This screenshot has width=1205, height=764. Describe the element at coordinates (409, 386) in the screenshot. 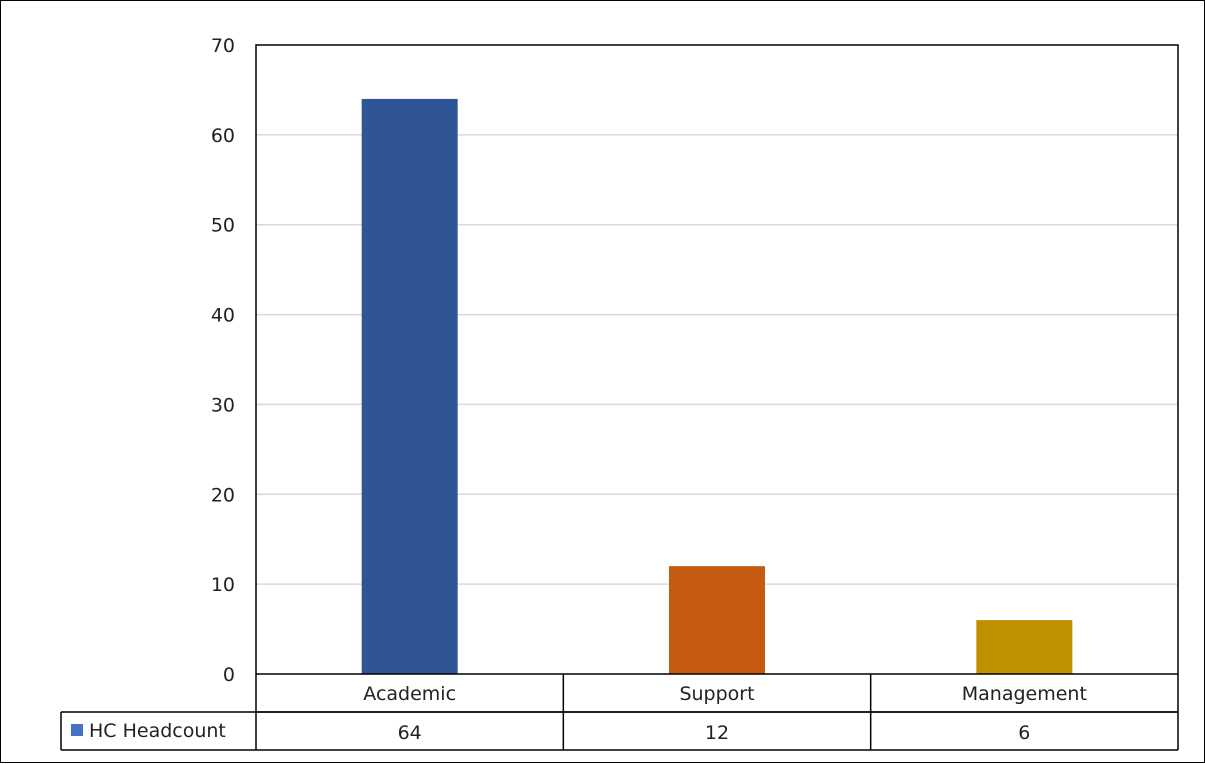

I see `bar-academic` at that location.